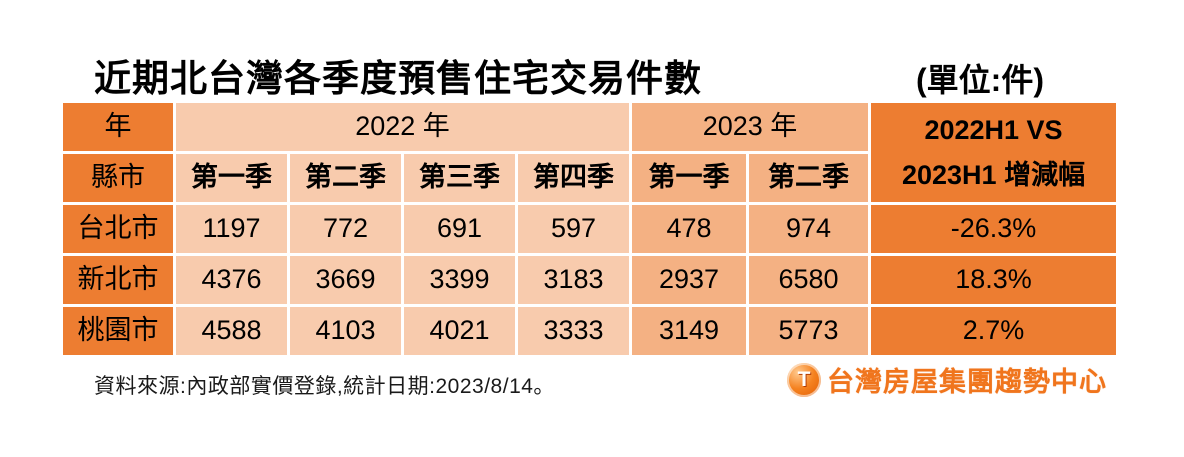  I want to click on change-cell: 18.3%, so click(994, 280).